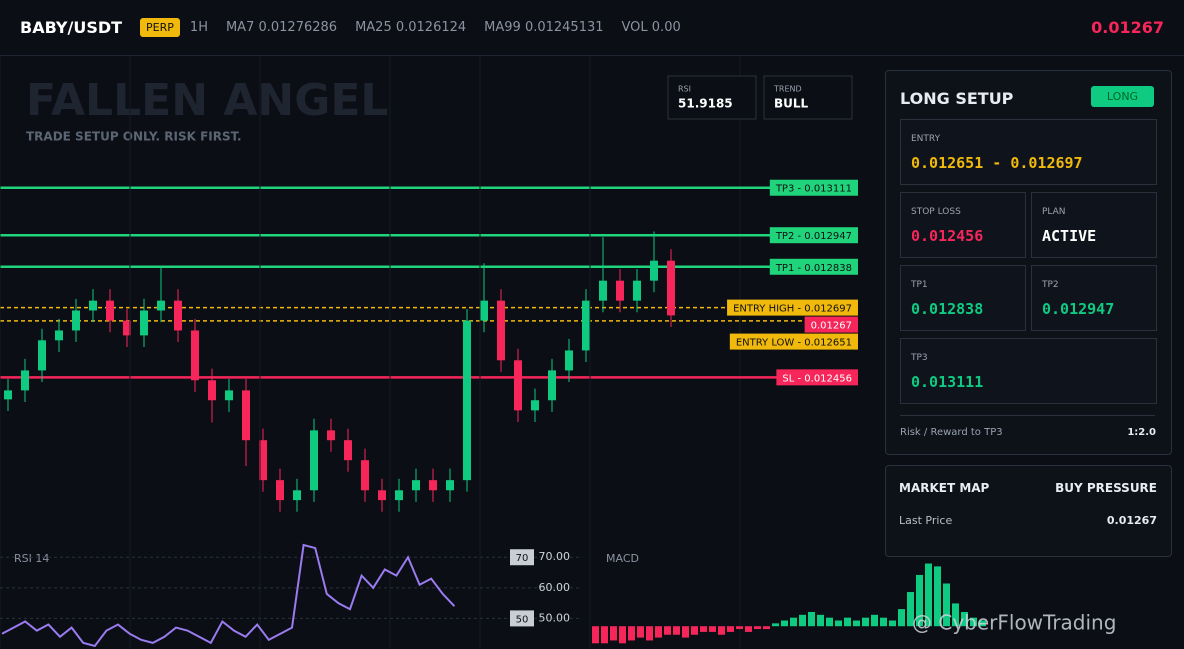 This screenshot has width=1184, height=649. I want to click on level-label: 0.01267, so click(831, 326).